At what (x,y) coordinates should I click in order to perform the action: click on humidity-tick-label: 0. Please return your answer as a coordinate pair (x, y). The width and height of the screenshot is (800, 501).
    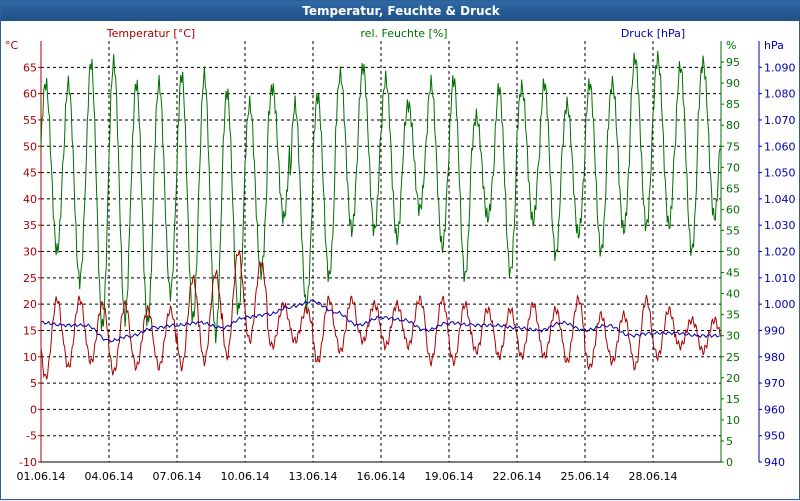
    Looking at the image, I should click on (729, 462).